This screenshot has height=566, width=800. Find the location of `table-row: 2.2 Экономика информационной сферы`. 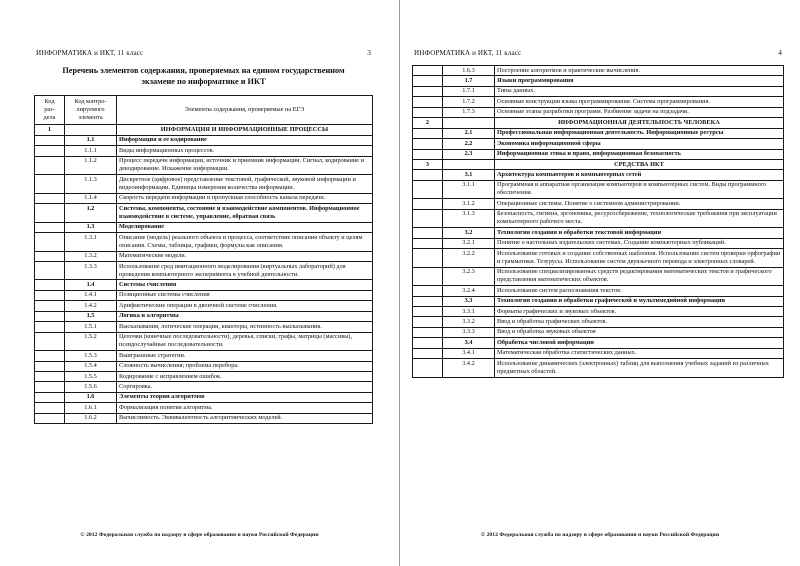

table-row: 2.2 Экономика информационной сферы is located at coordinates (598, 144).